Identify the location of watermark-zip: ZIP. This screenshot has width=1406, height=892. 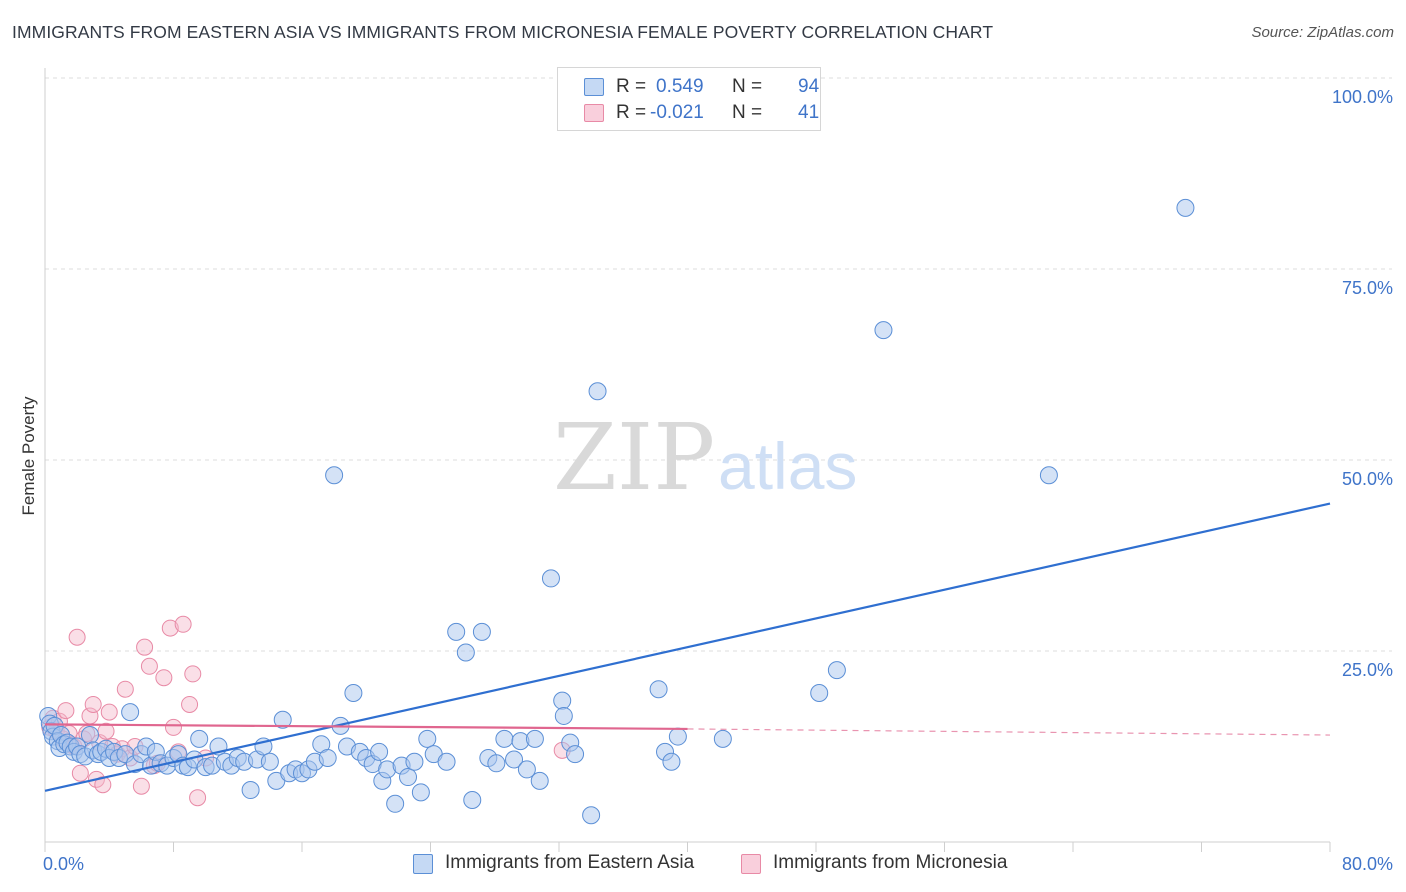
(634, 457).